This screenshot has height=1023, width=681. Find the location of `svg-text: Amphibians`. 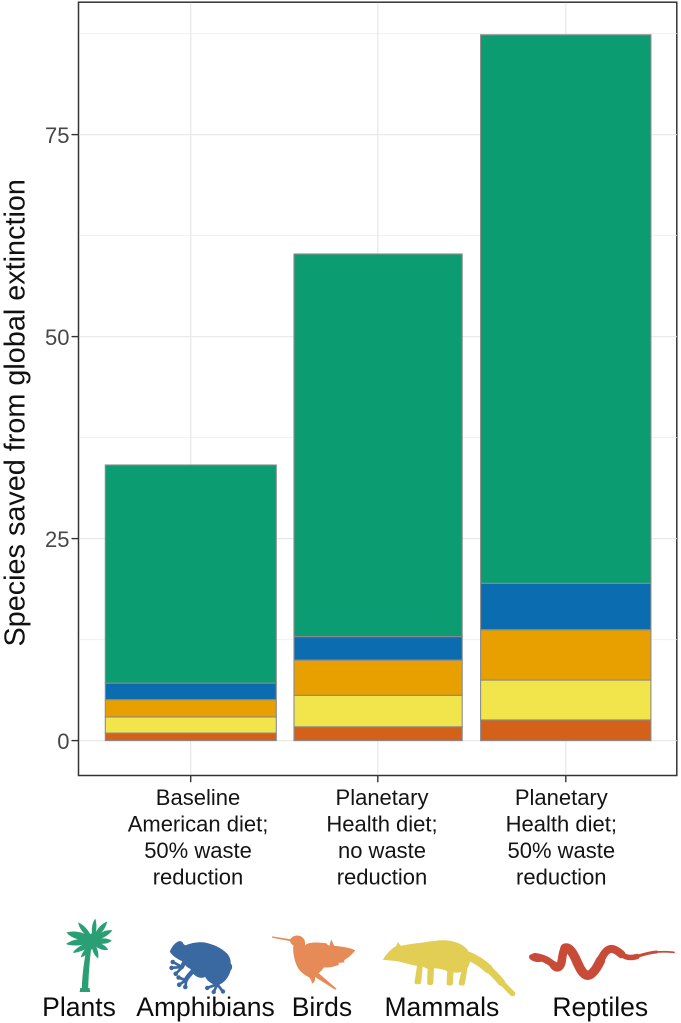

svg-text: Amphibians is located at coordinates (205, 1007).